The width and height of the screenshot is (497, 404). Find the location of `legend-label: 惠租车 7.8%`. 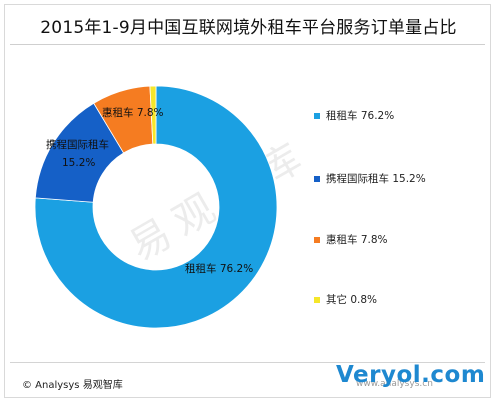

legend-label: 惠租车 7.8% is located at coordinates (357, 240).